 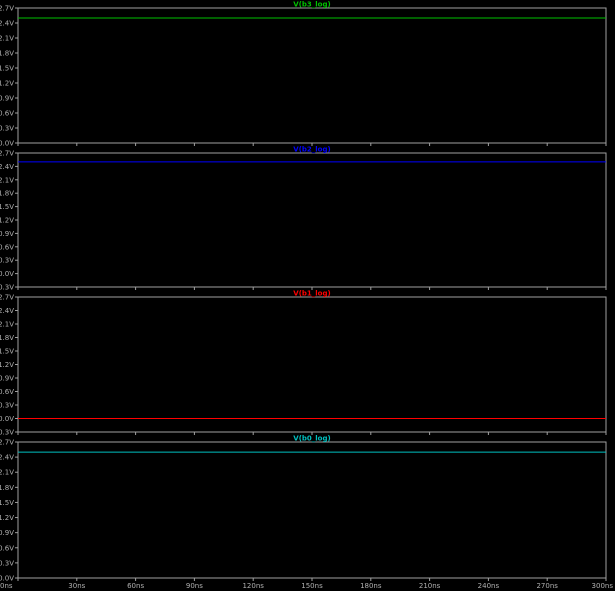 What do you see at coordinates (135, 586) in the screenshot?
I see `x-tick-label: 60ns` at bounding box center [135, 586].